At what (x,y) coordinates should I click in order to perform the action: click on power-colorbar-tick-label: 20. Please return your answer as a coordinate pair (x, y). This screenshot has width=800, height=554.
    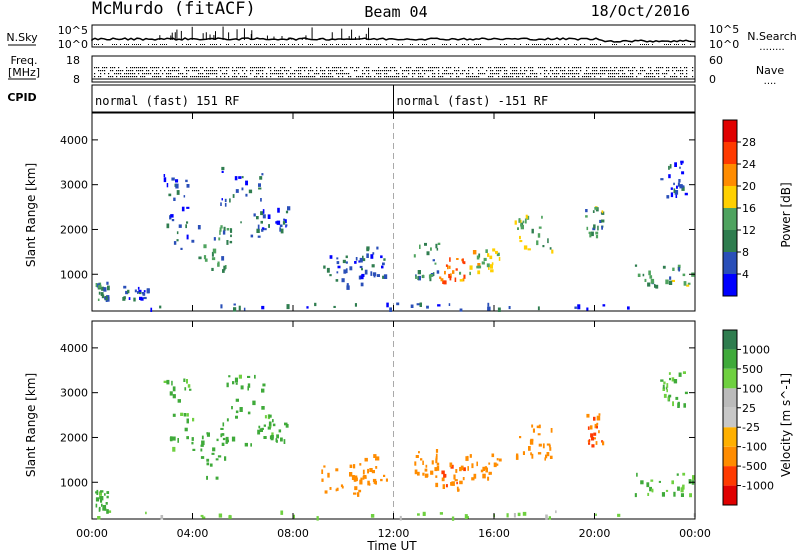
    Looking at the image, I should click on (749, 186).